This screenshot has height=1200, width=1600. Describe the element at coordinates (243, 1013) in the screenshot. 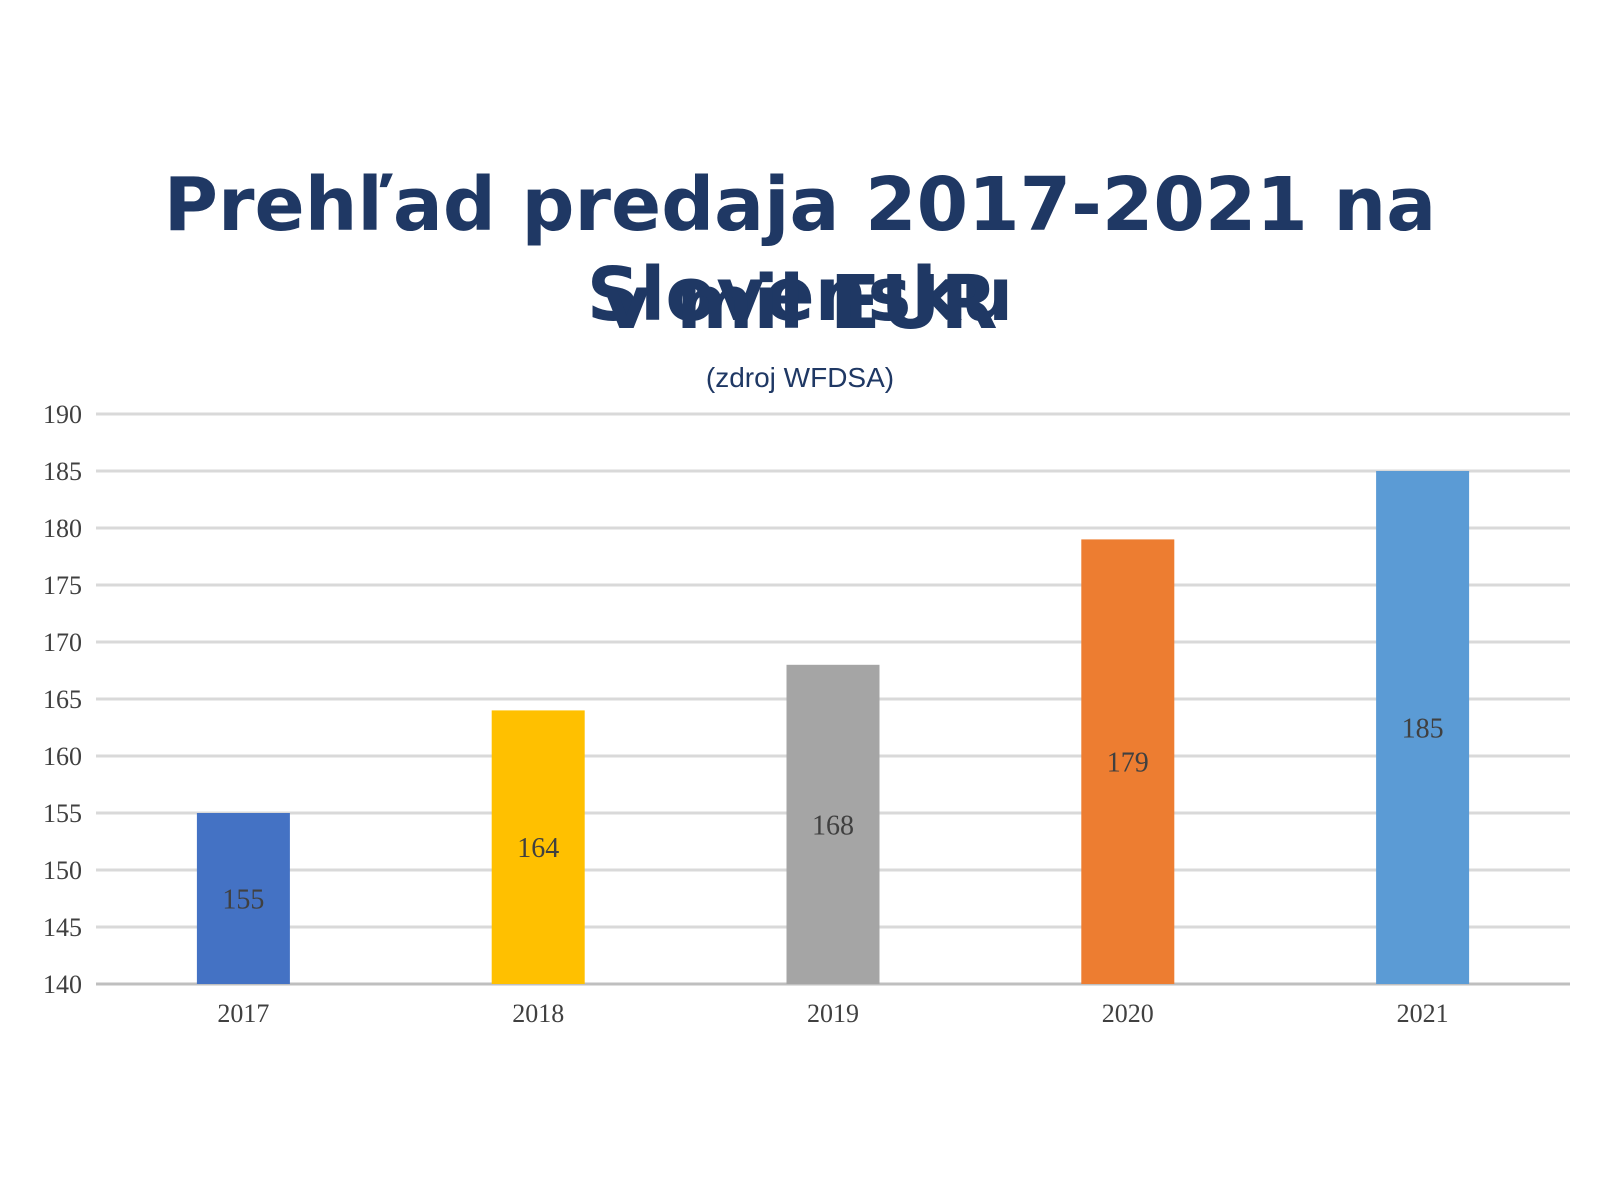

I see `x-tick-label: 2017` at that location.